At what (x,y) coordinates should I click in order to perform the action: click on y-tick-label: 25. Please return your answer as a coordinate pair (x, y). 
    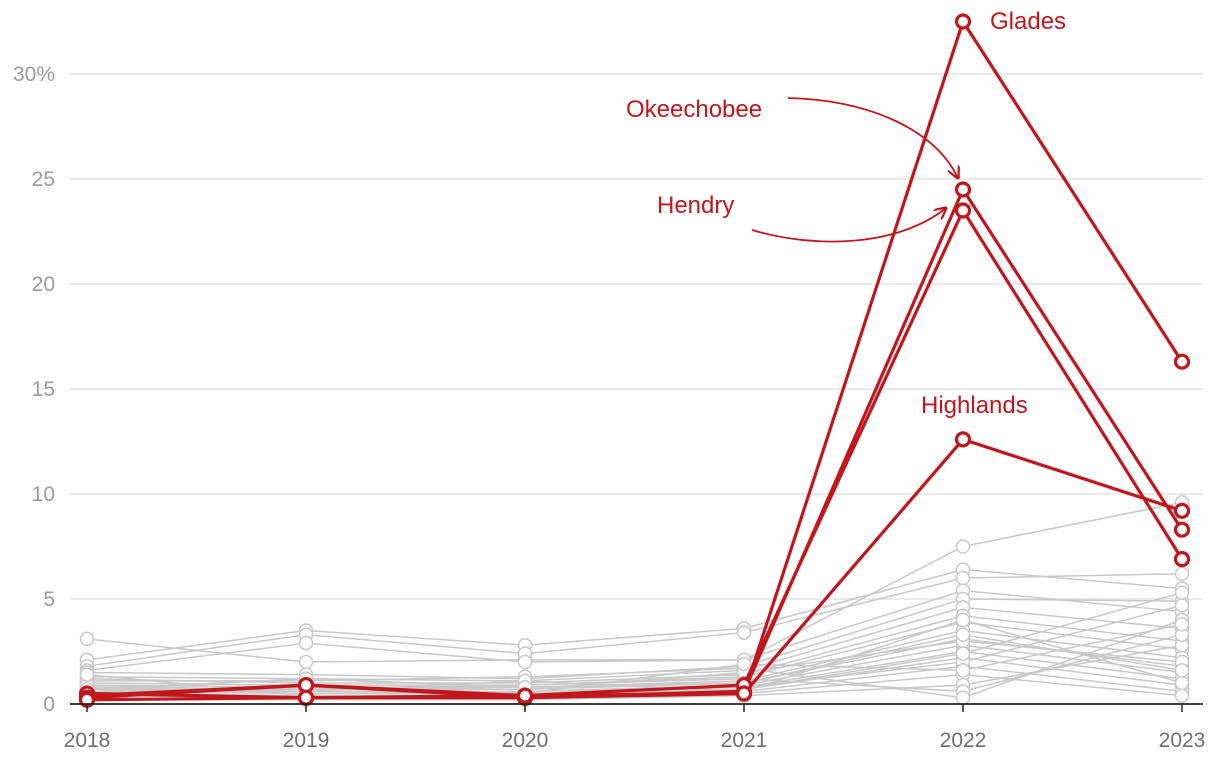
    Looking at the image, I should click on (43, 179).